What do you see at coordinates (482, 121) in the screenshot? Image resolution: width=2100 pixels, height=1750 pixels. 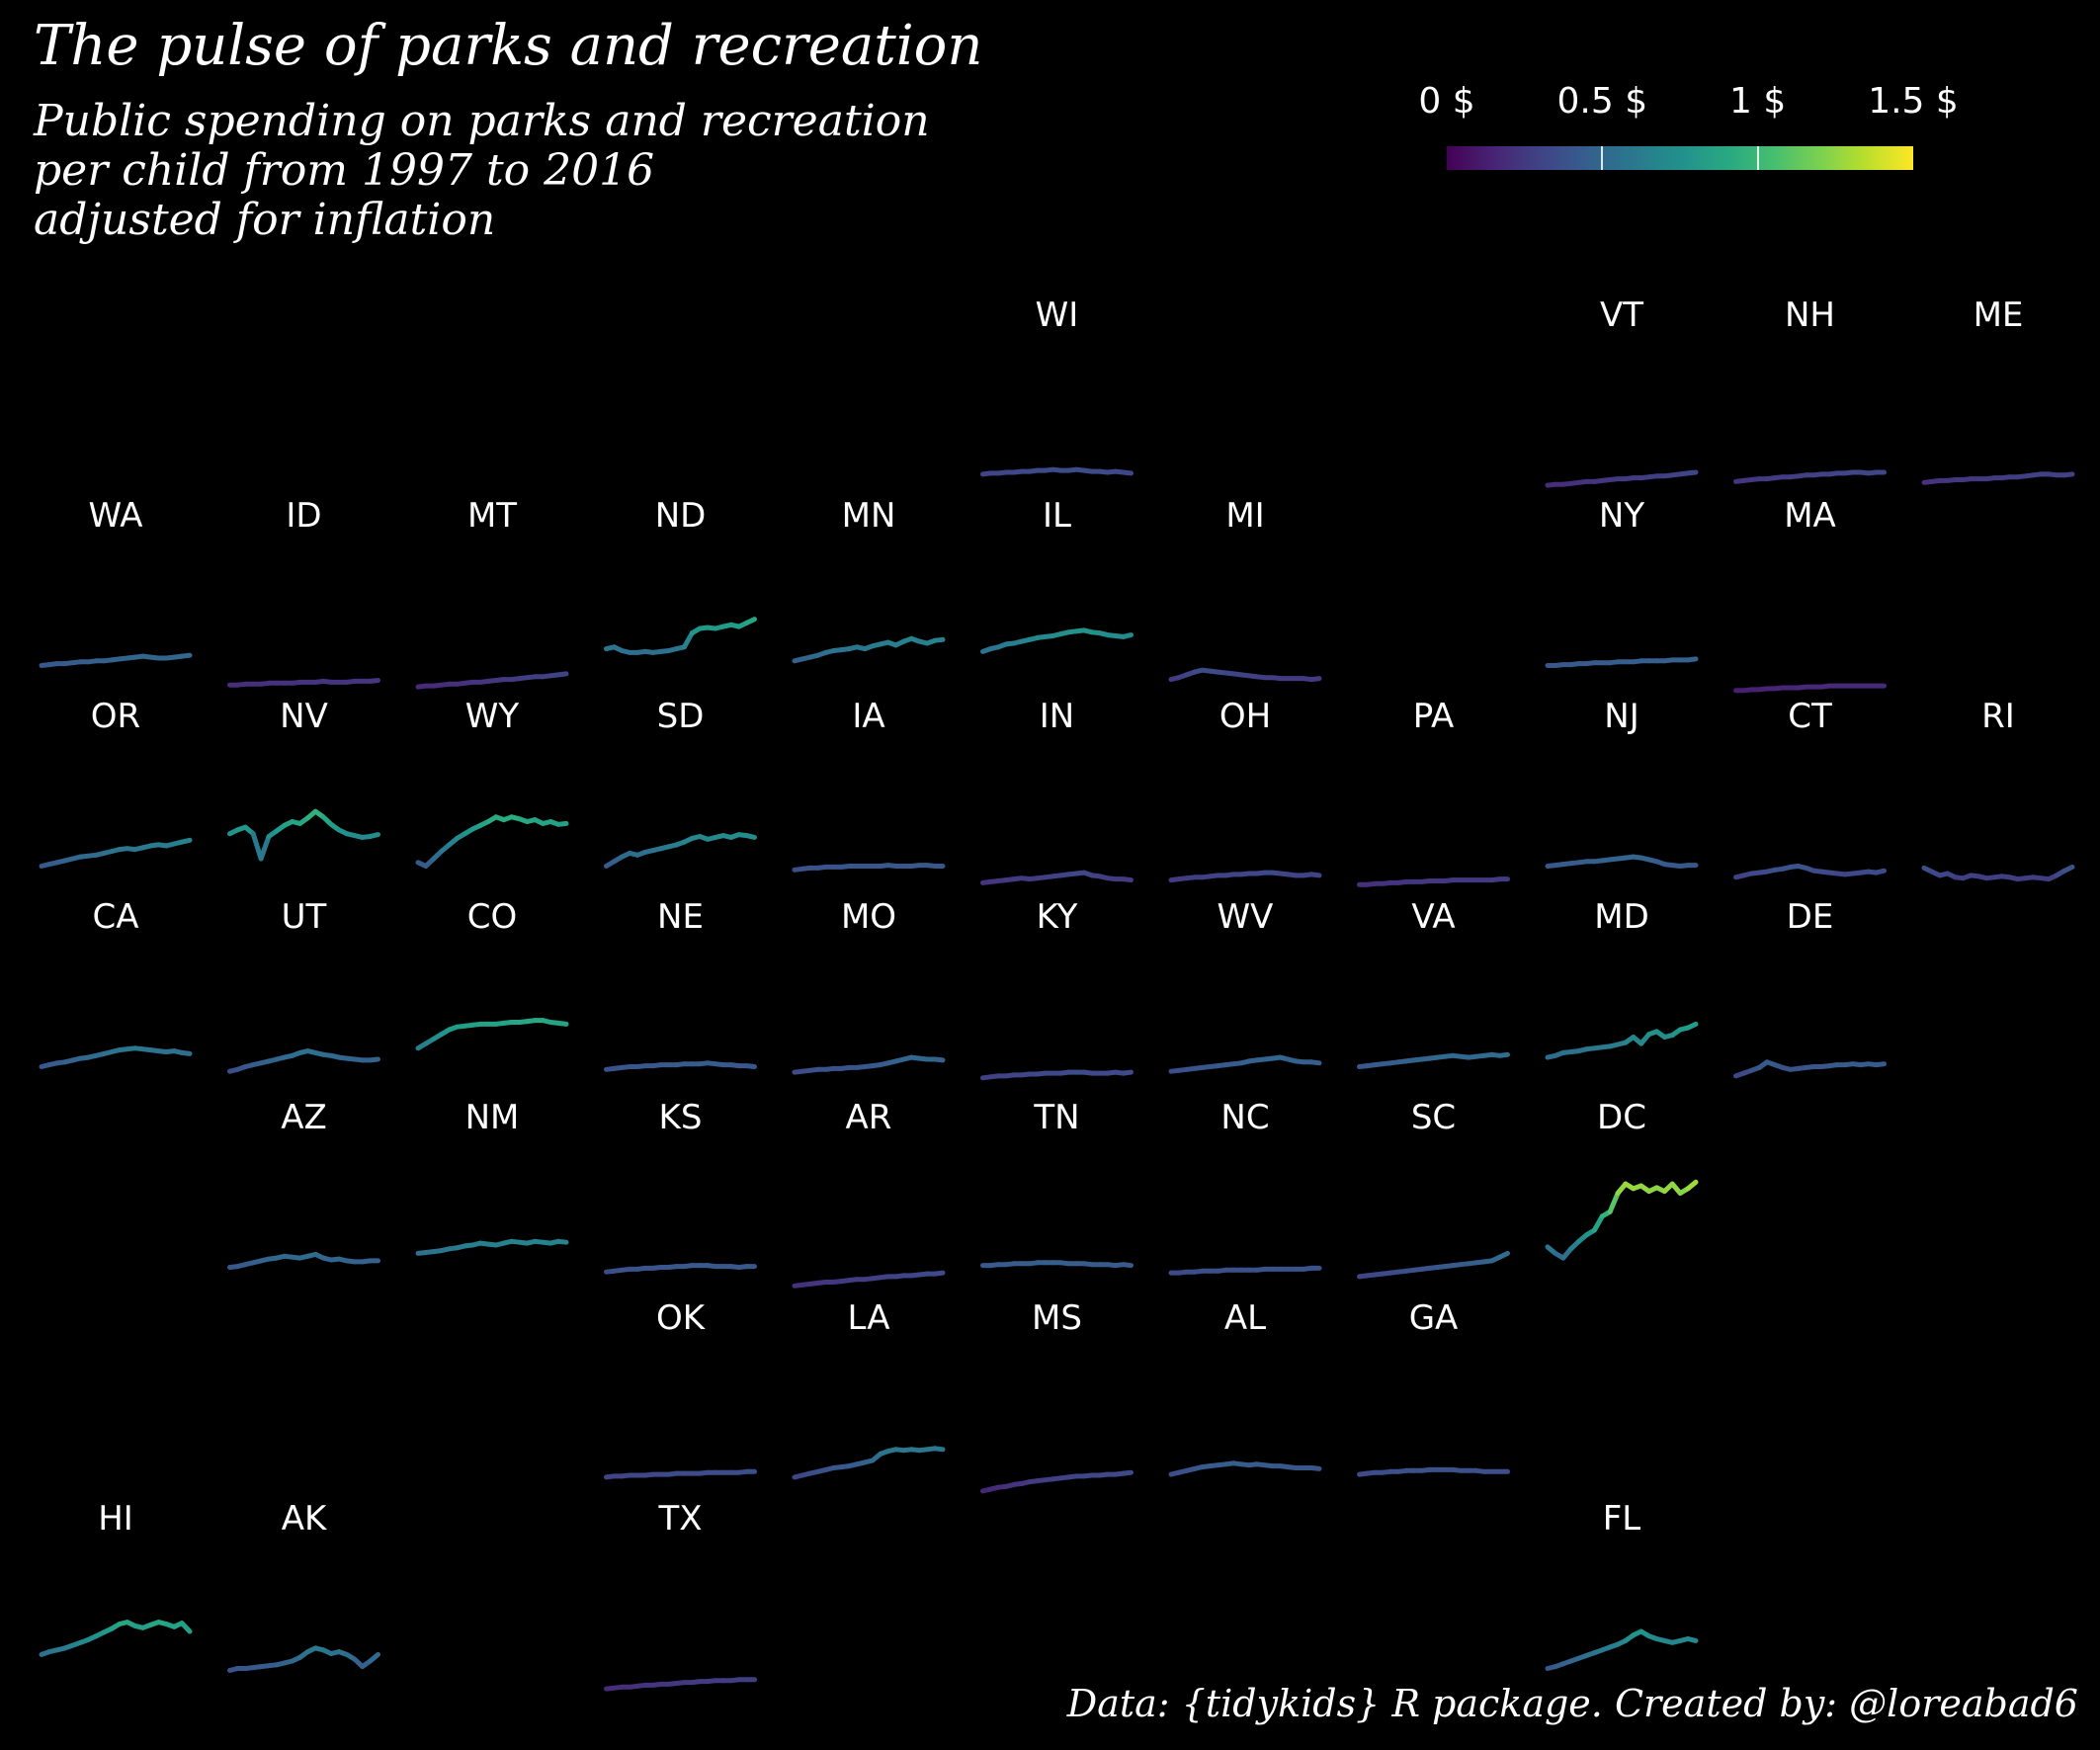 I see `subtitle-line: Public spending on parks and recreation` at bounding box center [482, 121].